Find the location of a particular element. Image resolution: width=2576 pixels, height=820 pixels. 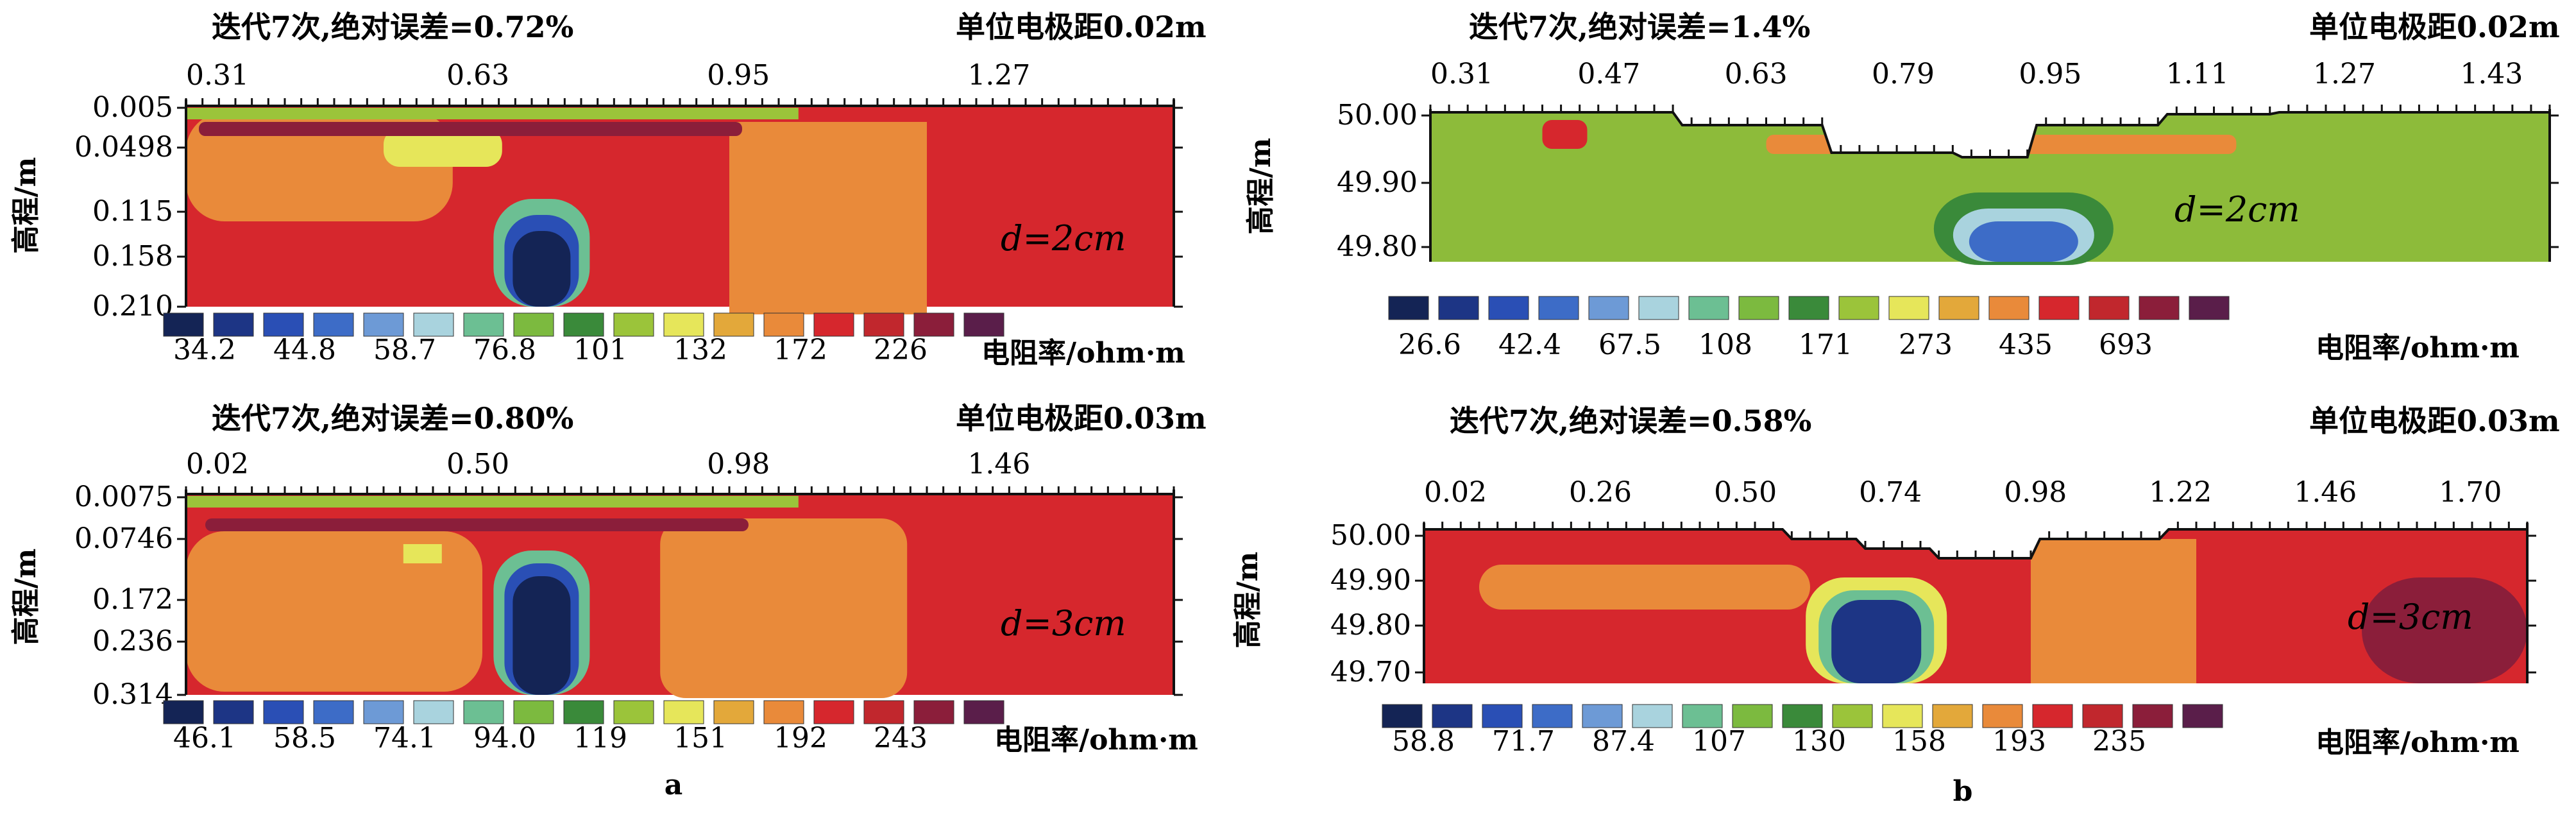

legend-value: 151 is located at coordinates (700, 739).